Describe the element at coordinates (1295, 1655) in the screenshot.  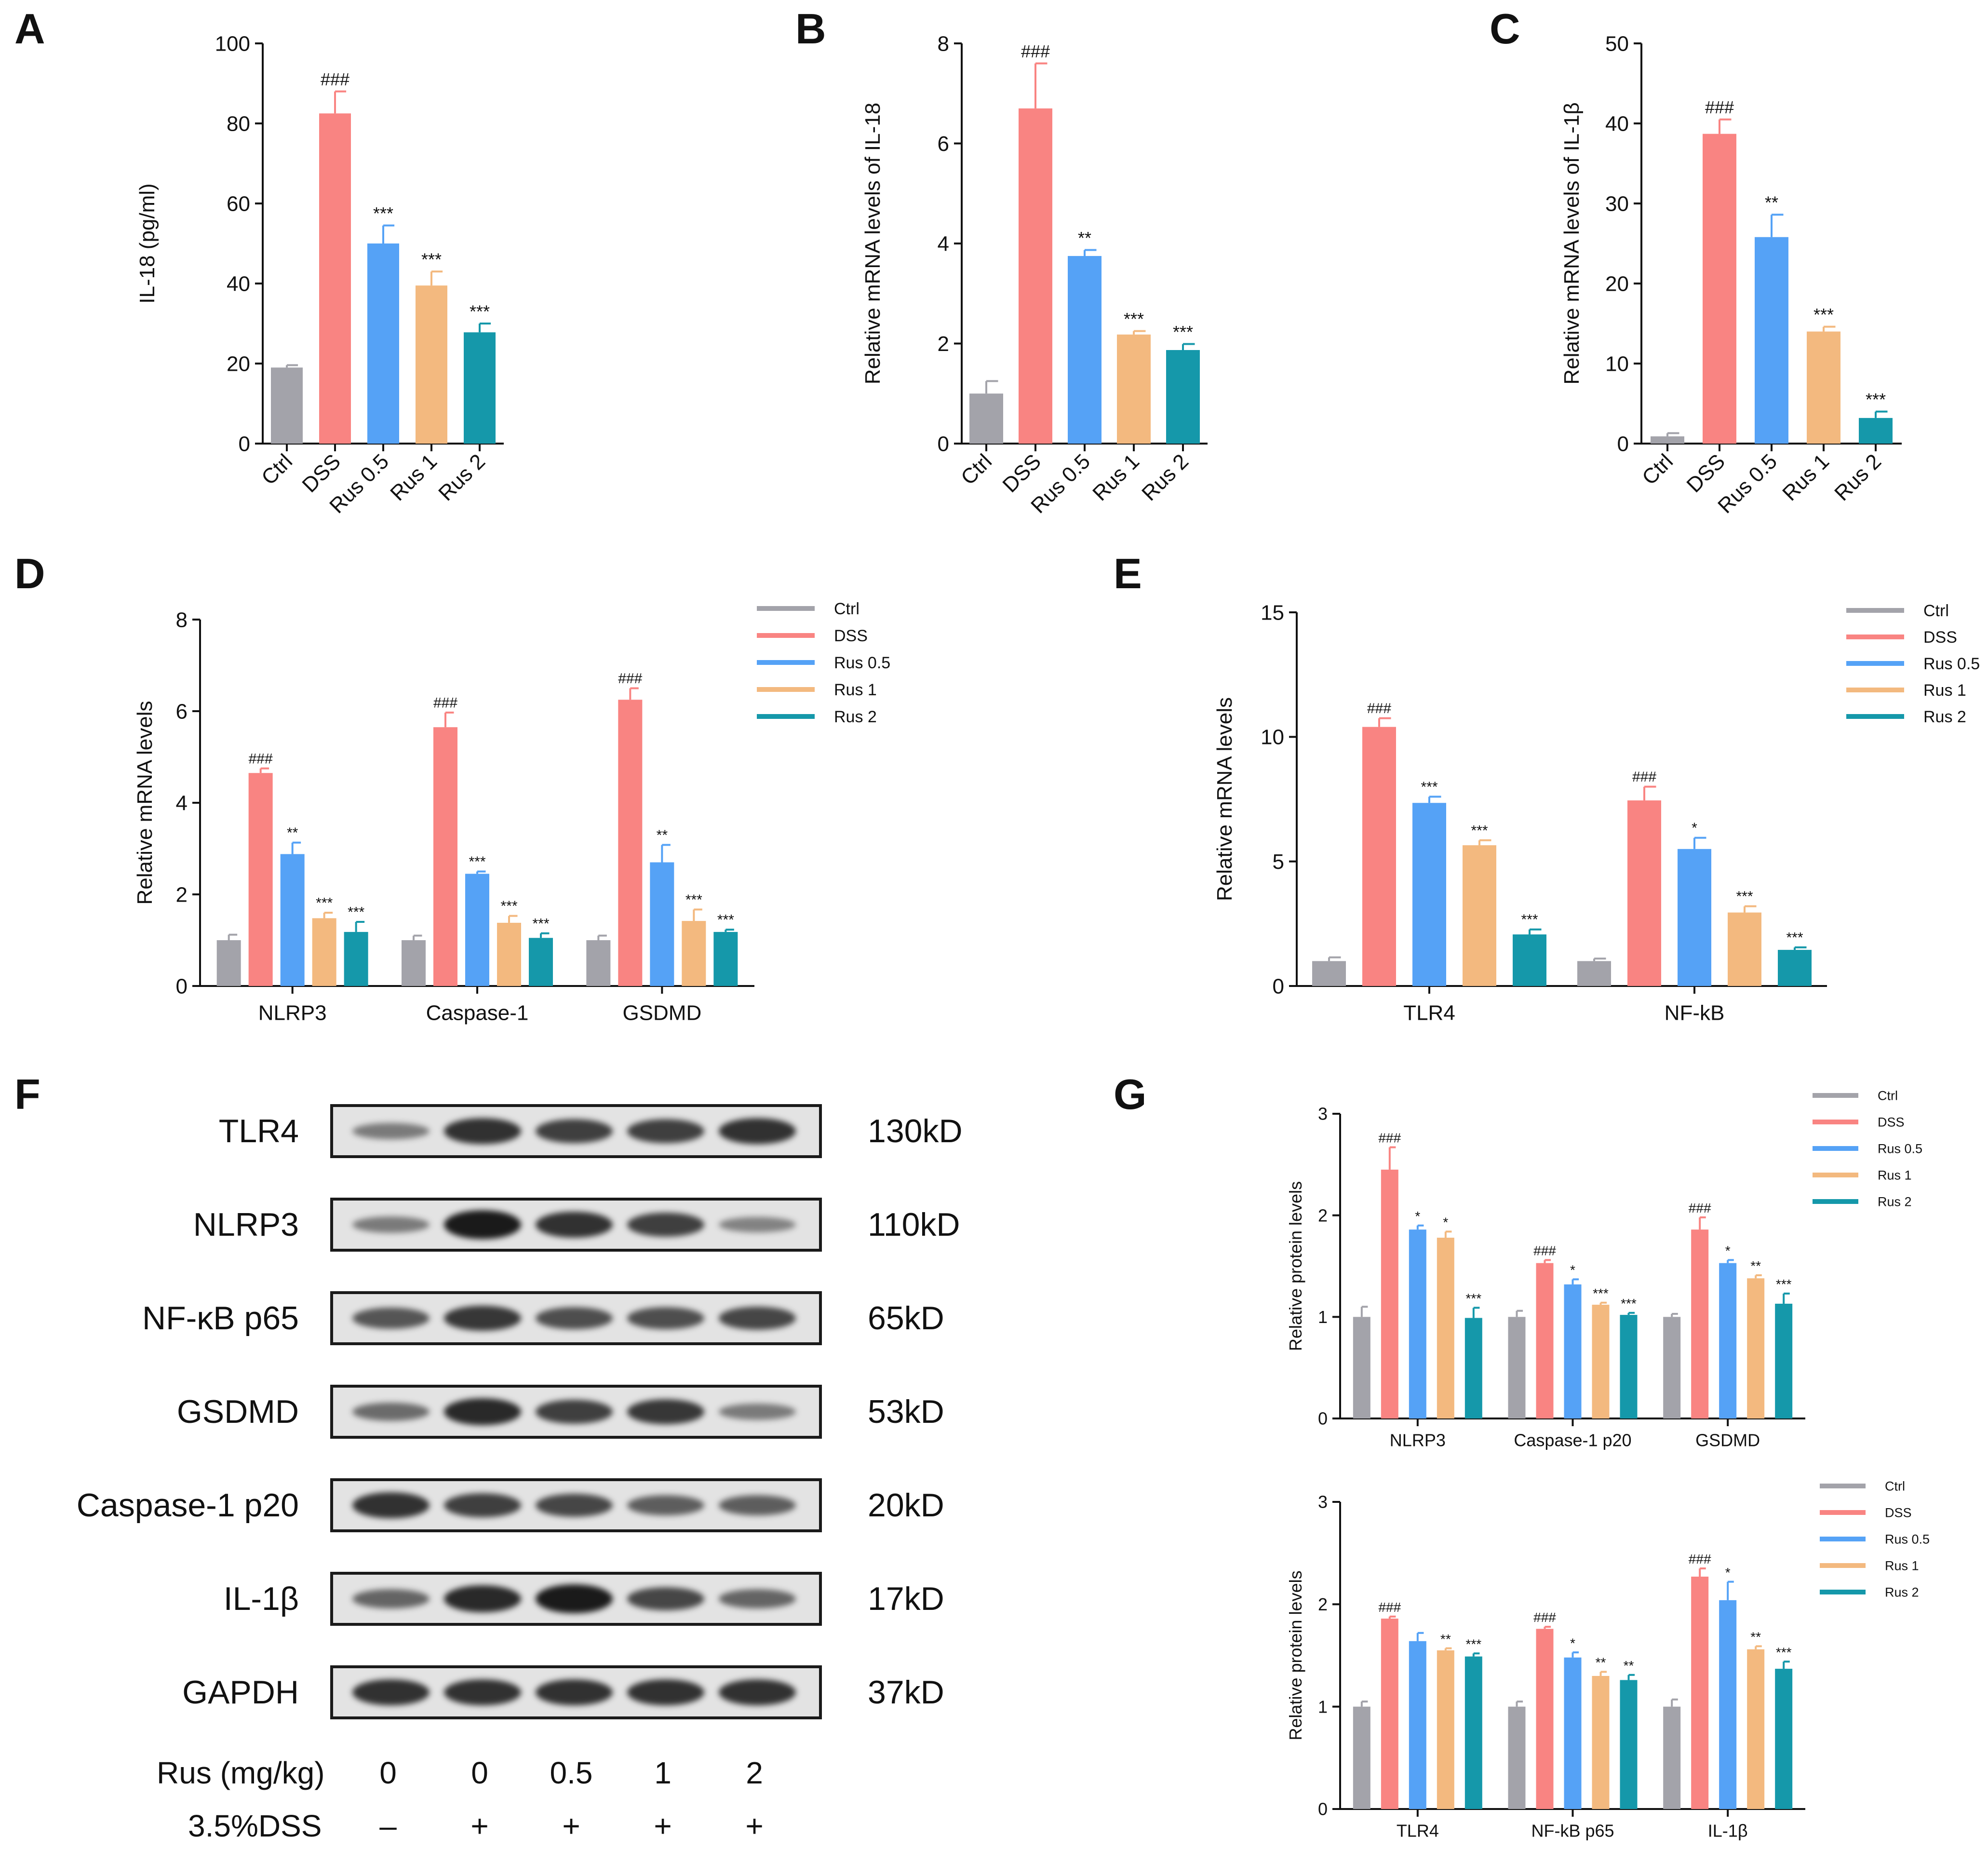
I see `y-axis-label: Relative protein levels` at that location.